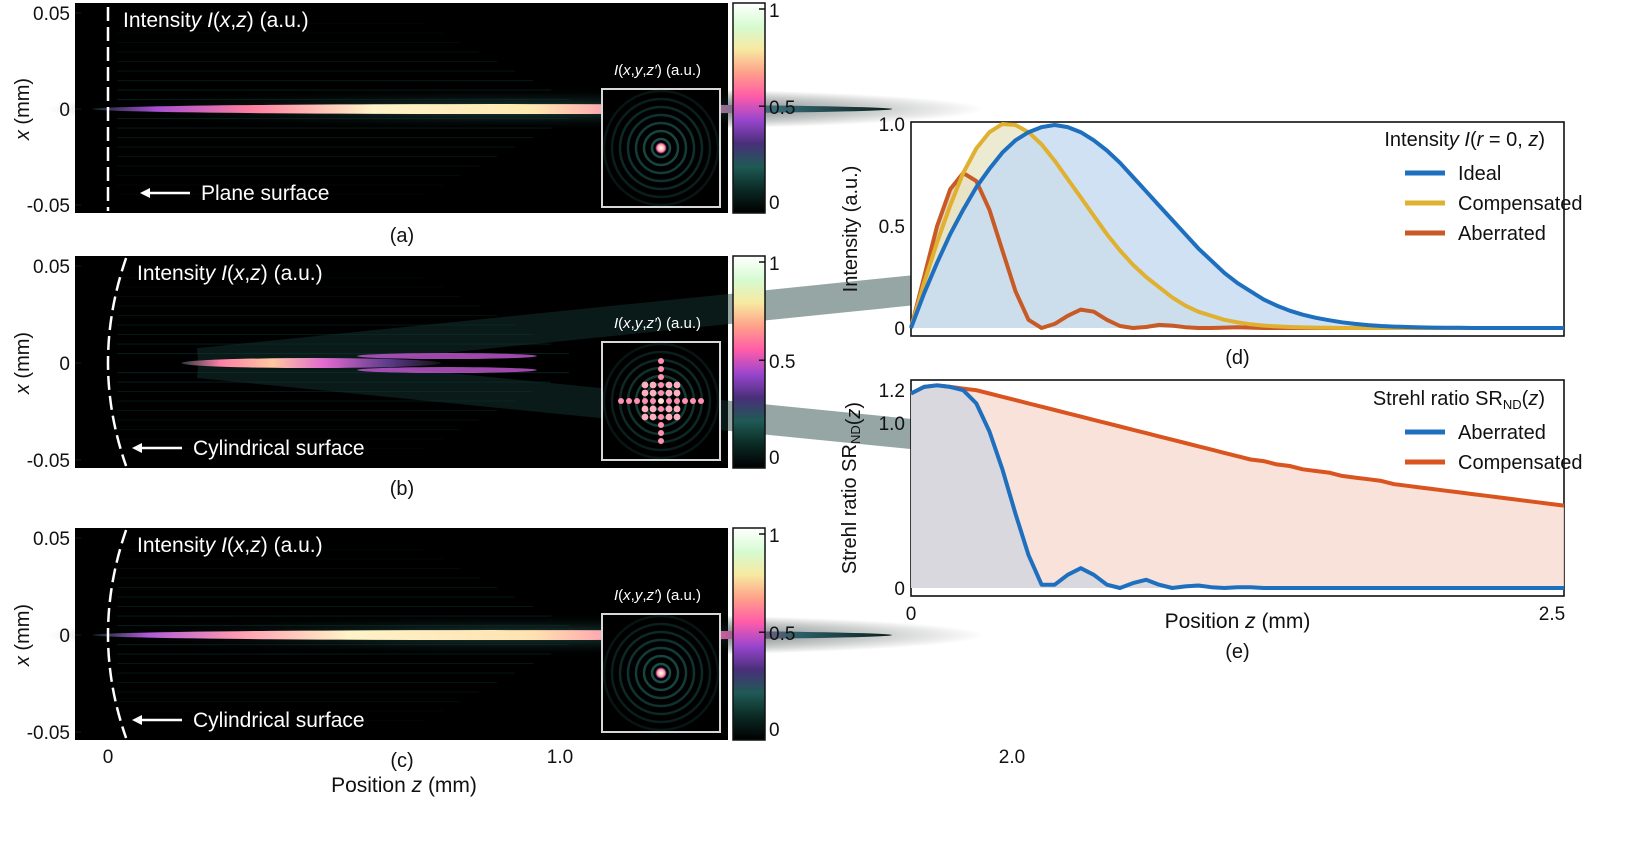 Image resolution: width=1639 pixels, height=864 pixels. I want to click on colorbar-tick-label: 0.5, so click(782, 362).